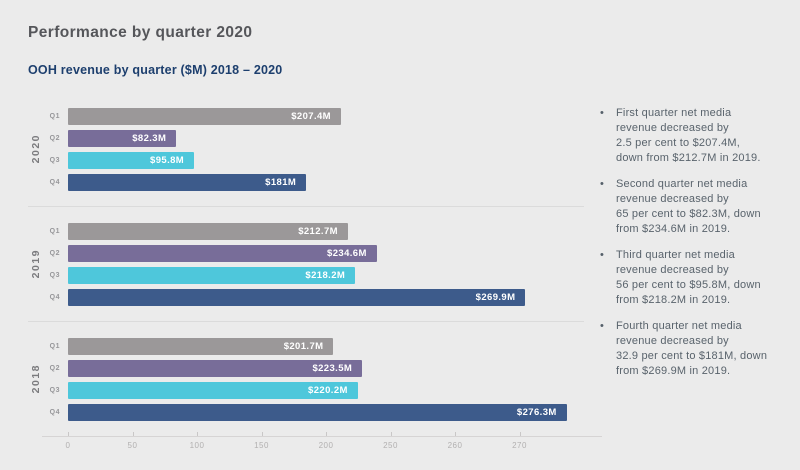 This screenshot has width=800, height=470. Describe the element at coordinates (281, 182) in the screenshot. I see `bar-value-label: $181M` at that location.